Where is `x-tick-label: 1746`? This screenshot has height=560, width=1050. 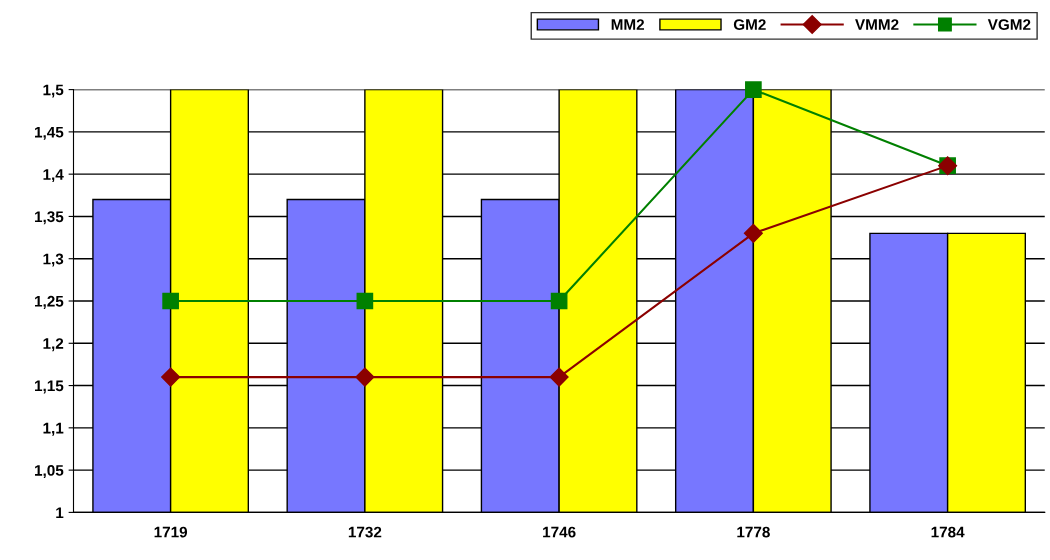 x-tick-label: 1746 is located at coordinates (559, 532).